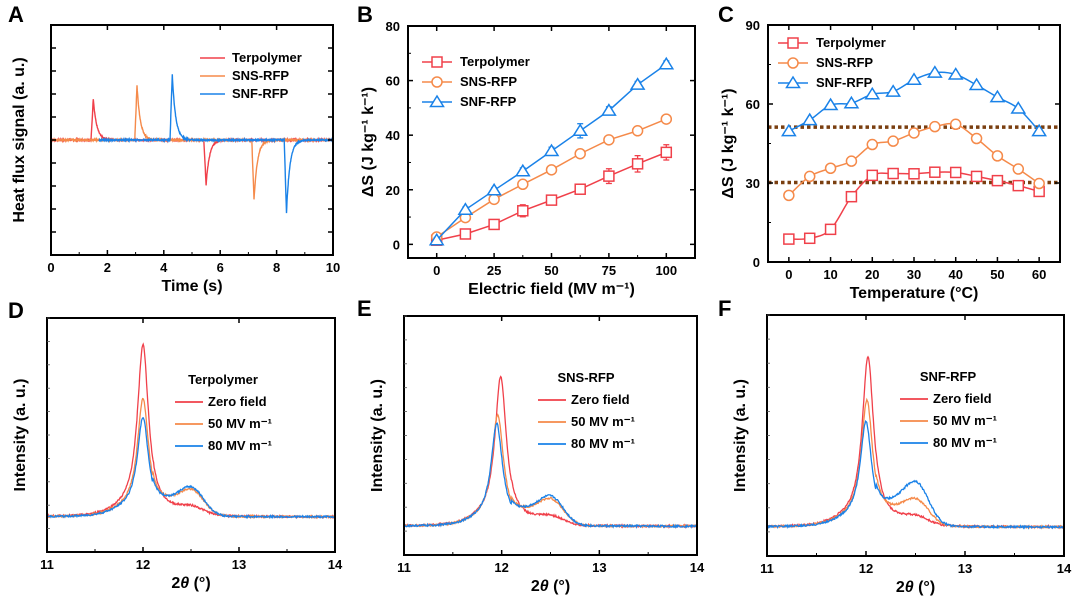  I want to click on y-axis-title: ΔS (J kg⁻¹ k⁻¹), so click(728, 143).